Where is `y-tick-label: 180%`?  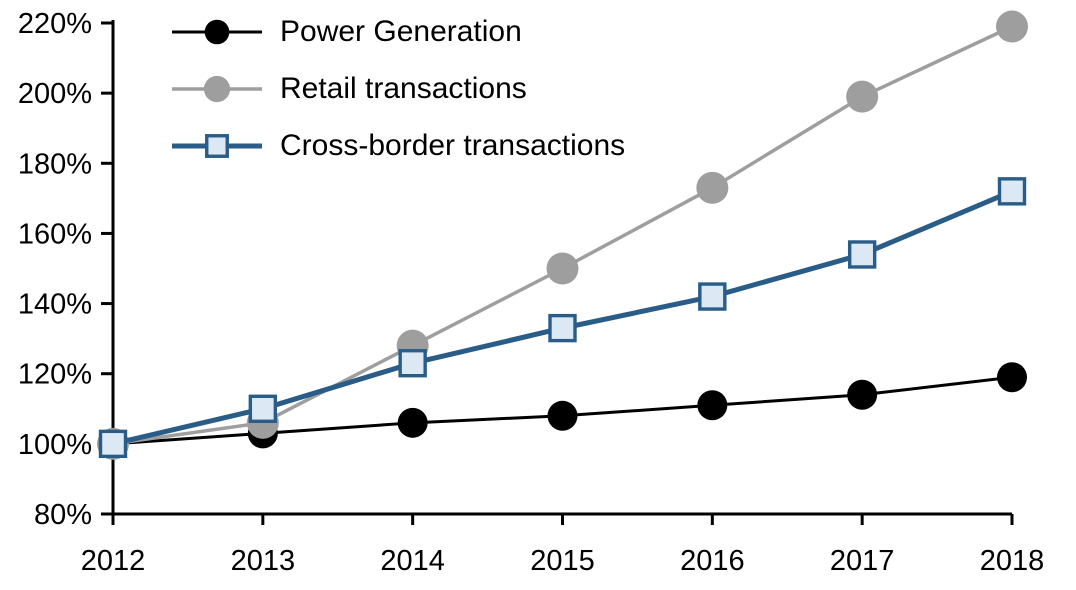 y-tick-label: 180% is located at coordinates (55, 164).